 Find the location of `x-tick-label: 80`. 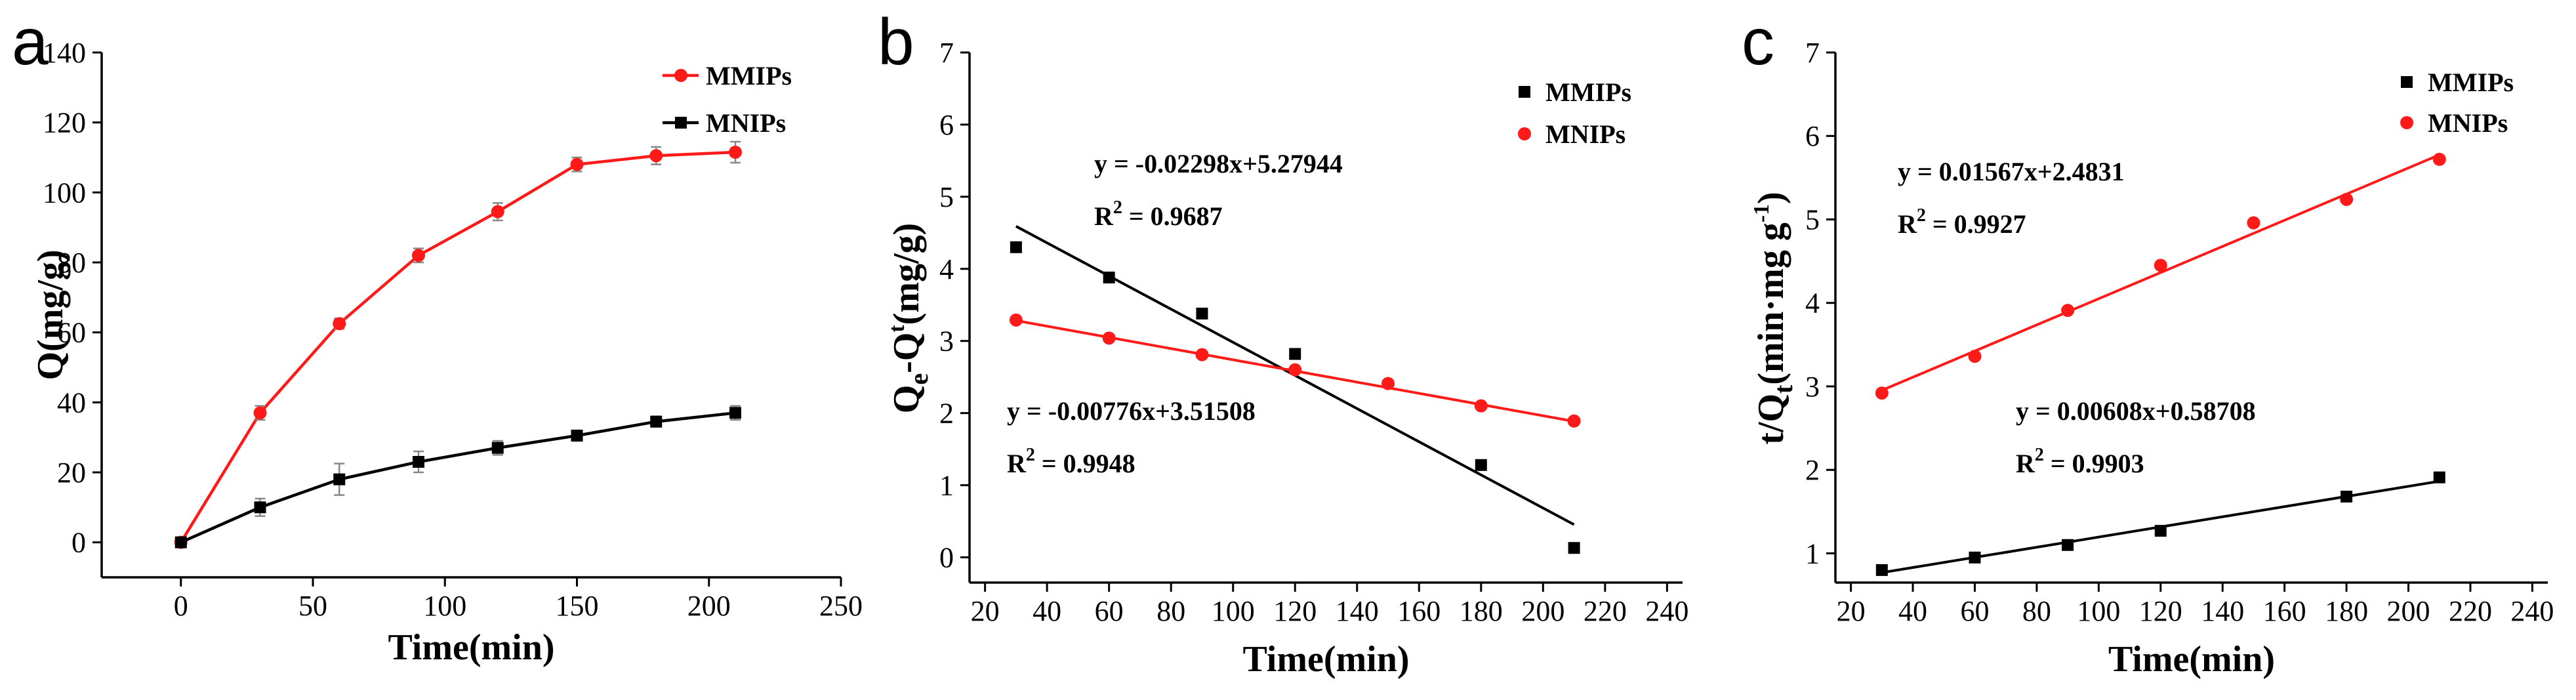

x-tick-label: 80 is located at coordinates (1170, 611).